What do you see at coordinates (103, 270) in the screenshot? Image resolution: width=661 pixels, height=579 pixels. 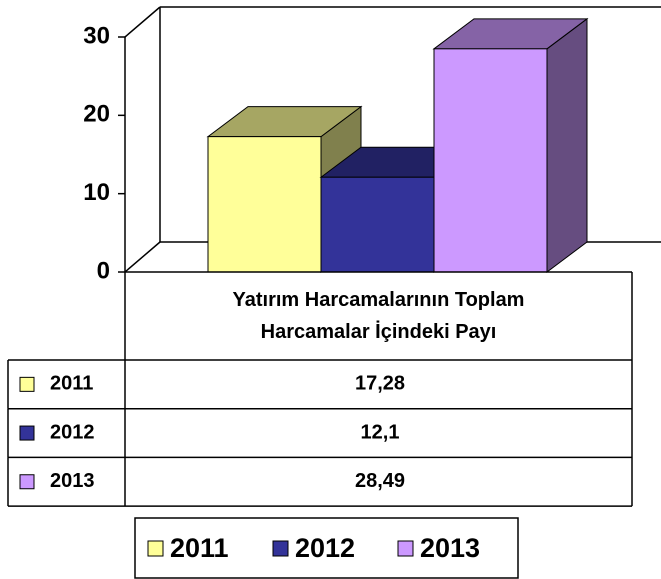 I see `y-tick-label: 0` at bounding box center [103, 270].